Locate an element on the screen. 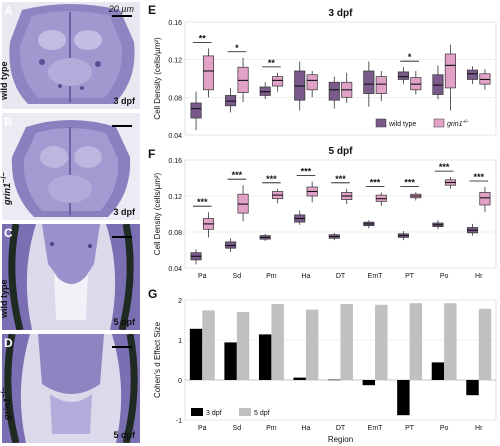 Image resolution: width=500 pixels, height=446 pixels. stage-label-b: 3 dpf is located at coordinates (124, 212).